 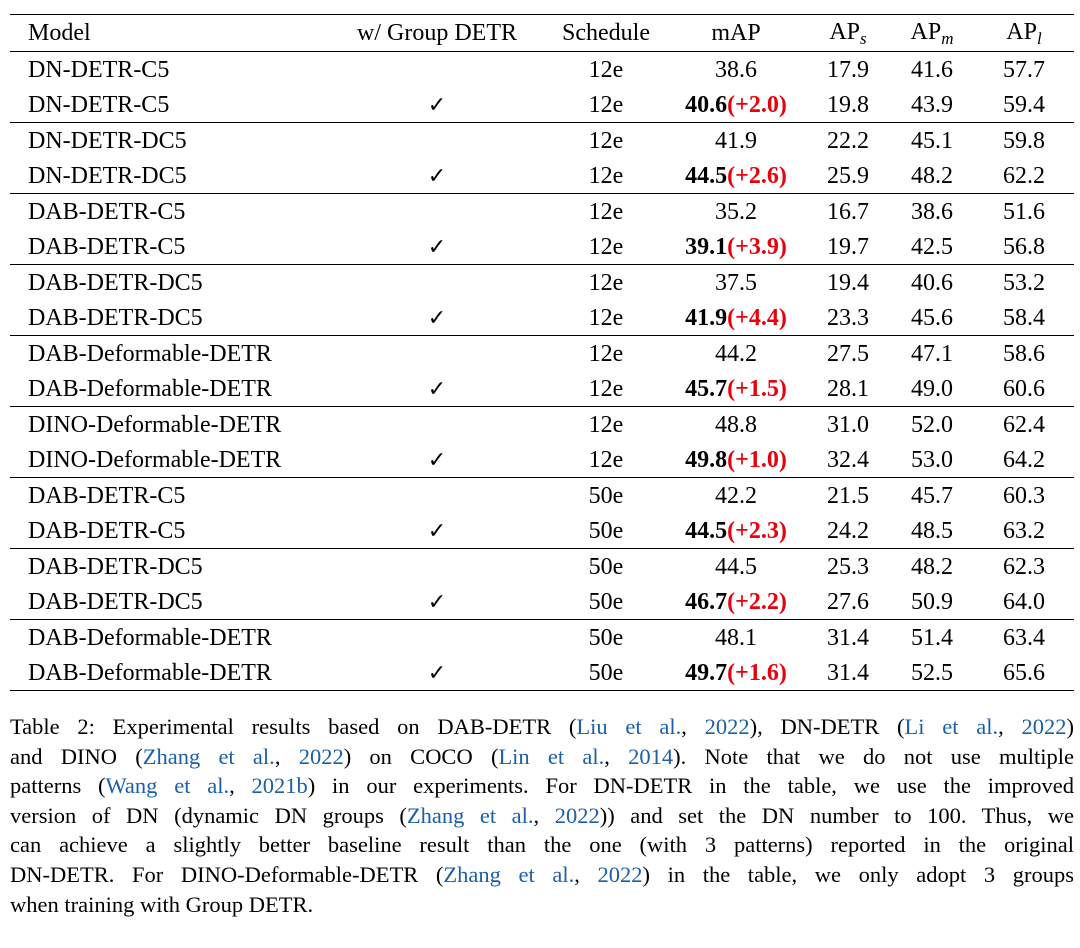 What do you see at coordinates (757, 672) in the screenshot?
I see `map-gain: (+1.6)` at bounding box center [757, 672].